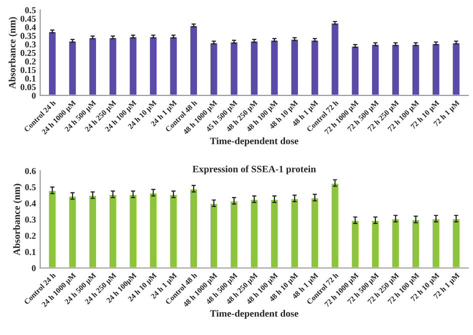 The height and width of the screenshot is (335, 473). Describe the element at coordinates (30, 171) in the screenshot. I see `y-tick-label: 0.6` at that location.